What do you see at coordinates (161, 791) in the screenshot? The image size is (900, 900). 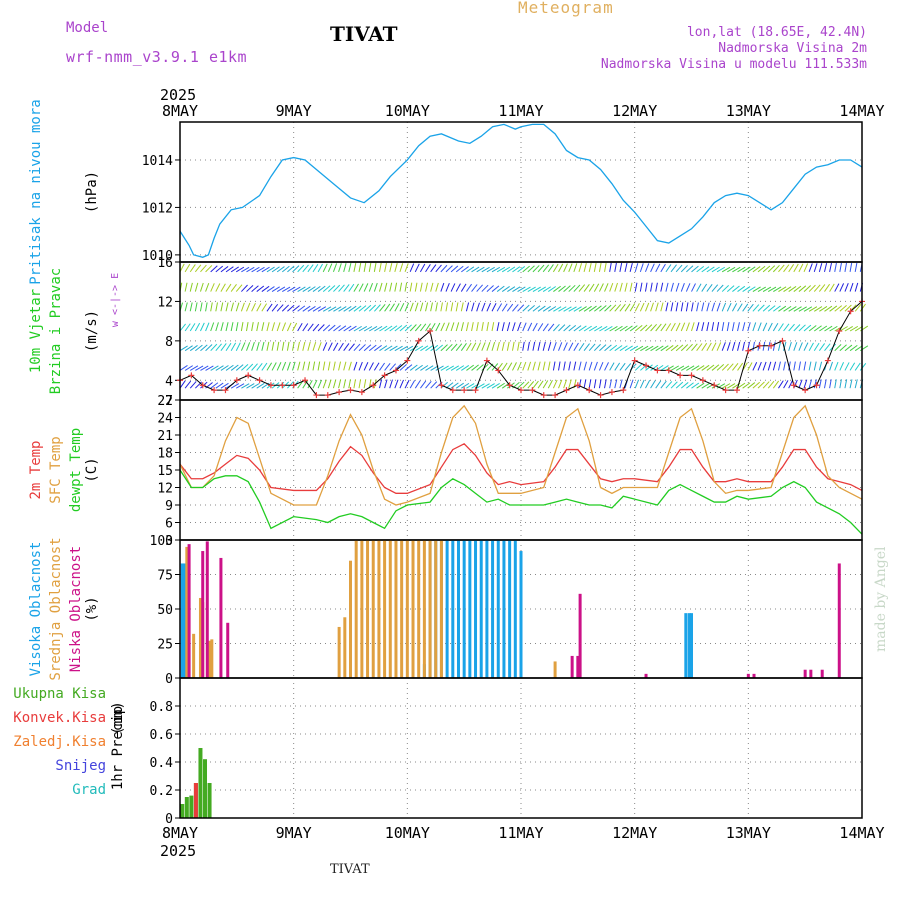 I see `y-tick-label: 0.2` at bounding box center [161, 791].